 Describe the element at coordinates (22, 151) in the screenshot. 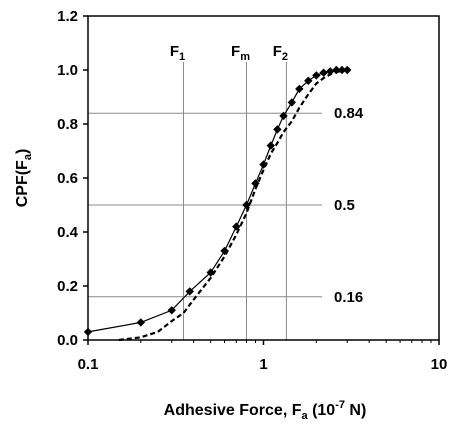

I see `y-axis-title-close: )` at that location.